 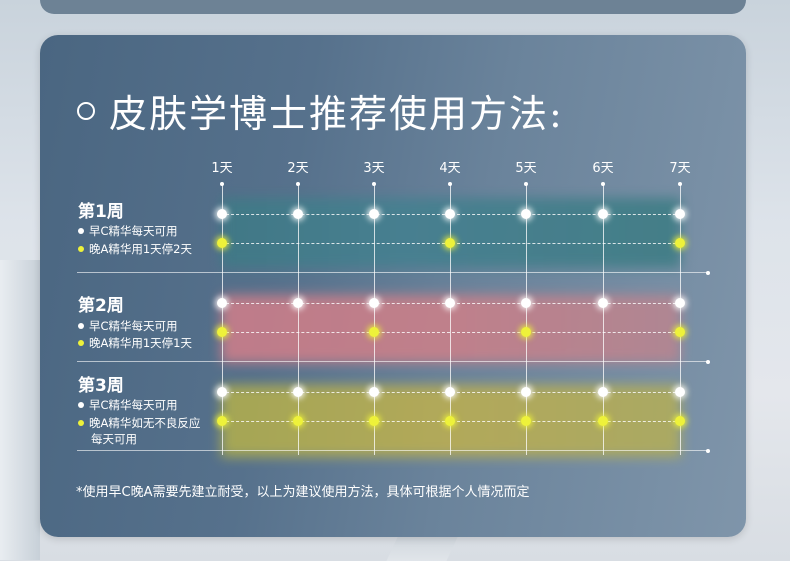 I want to click on top-card-edge, so click(x=393, y=7).